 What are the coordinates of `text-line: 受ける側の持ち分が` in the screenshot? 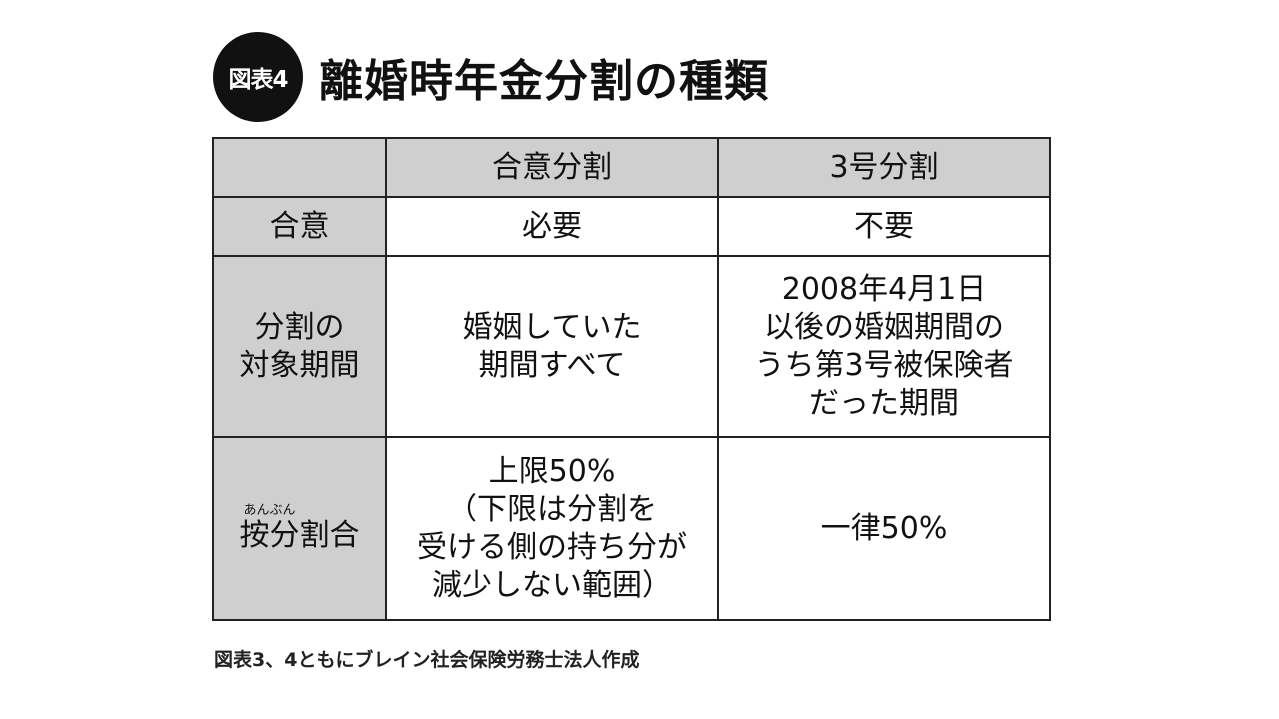 It's located at (552, 547).